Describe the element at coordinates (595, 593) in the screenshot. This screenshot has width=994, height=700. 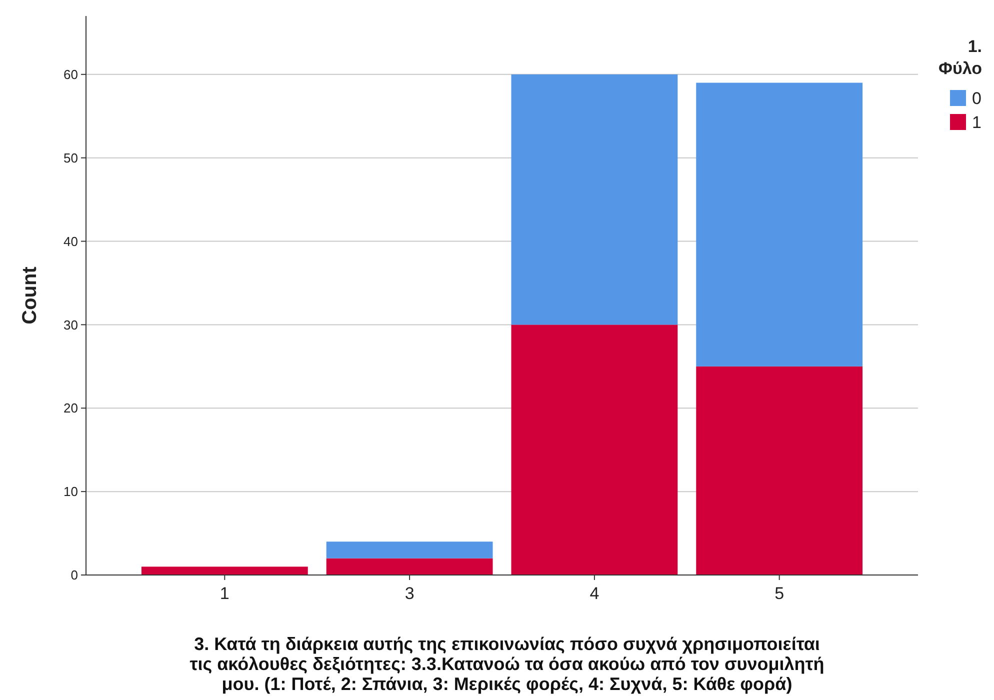
I see `x-tick-label: 4` at that location.